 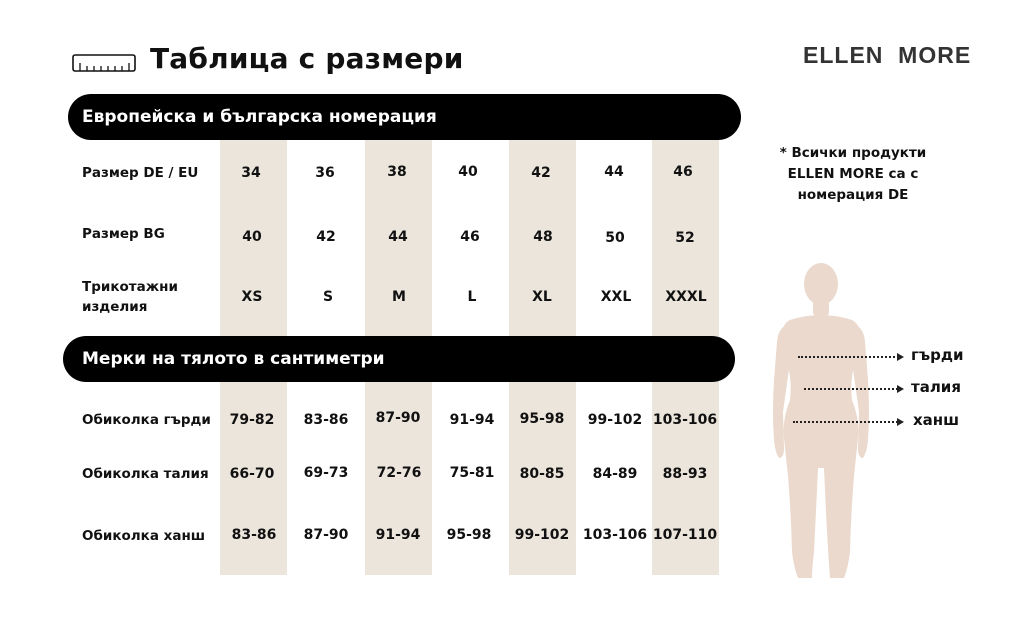 I want to click on table-cell: XXL, so click(x=616, y=297).